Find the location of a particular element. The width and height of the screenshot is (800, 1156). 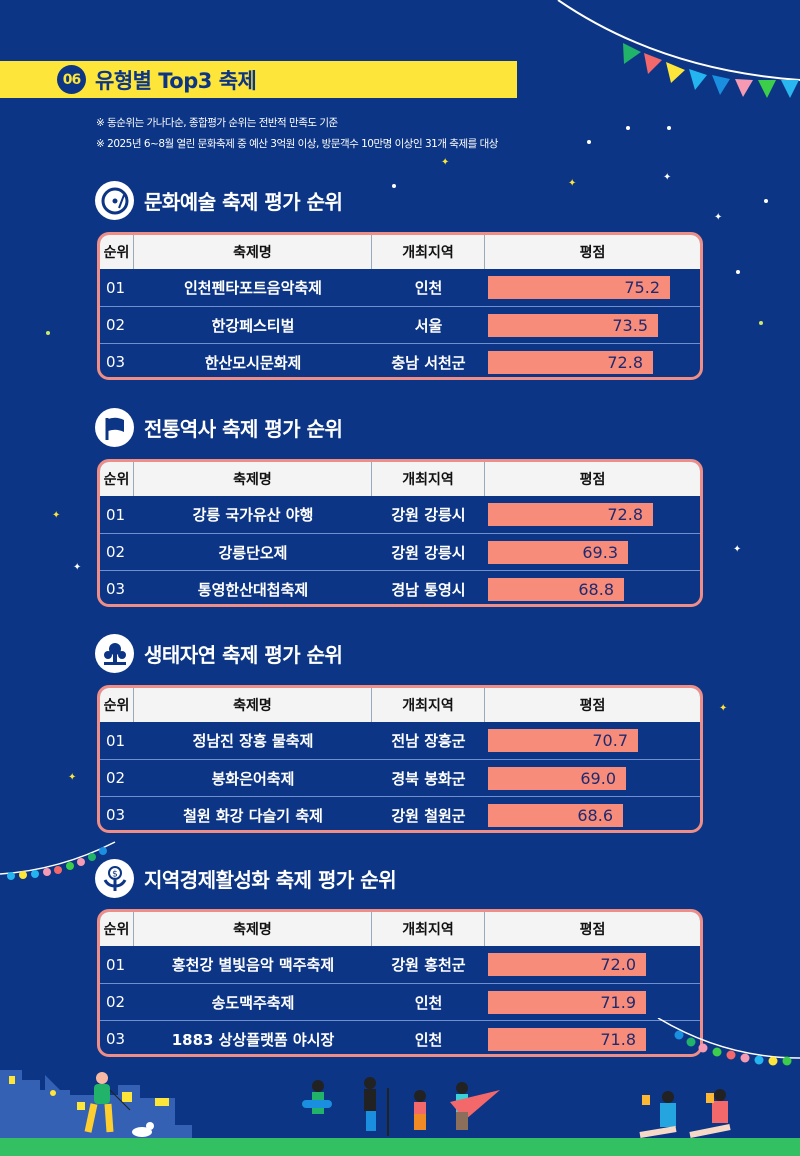

table-row: 01 강릉 국가유산 야행 강원 강릉시 72.8 is located at coordinates (400, 514).